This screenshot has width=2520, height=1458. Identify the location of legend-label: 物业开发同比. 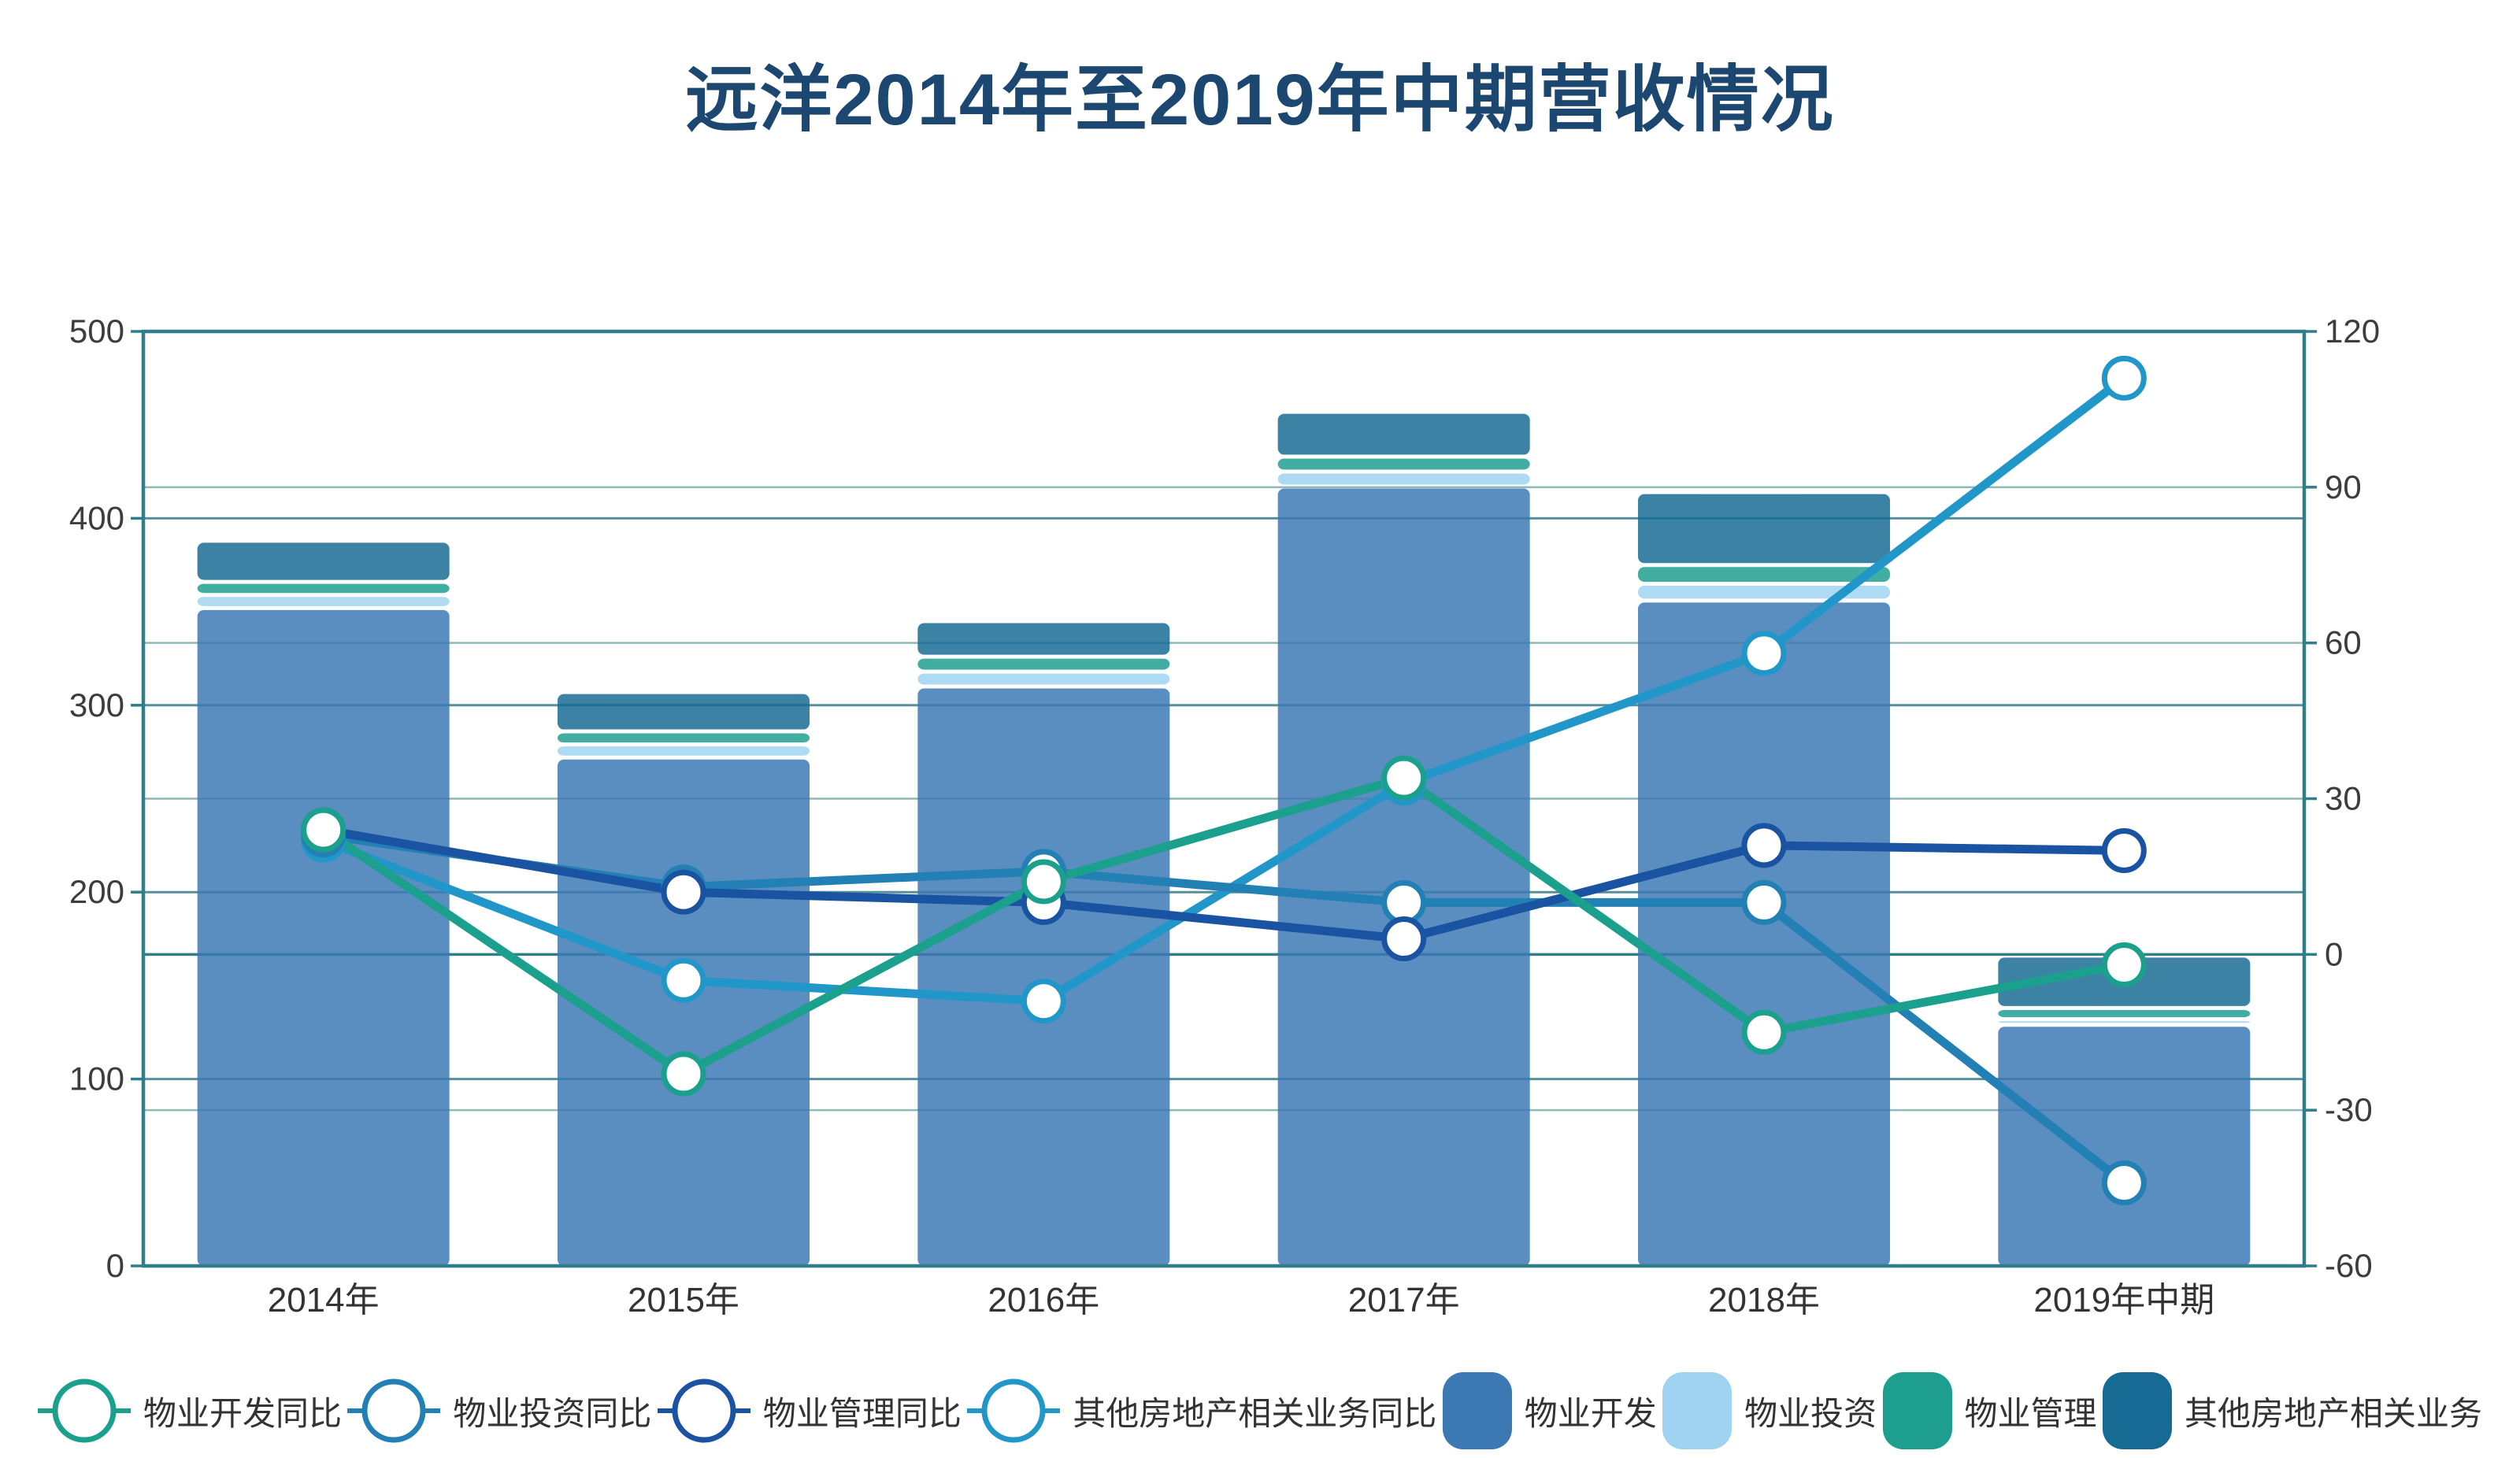
(243, 1413).